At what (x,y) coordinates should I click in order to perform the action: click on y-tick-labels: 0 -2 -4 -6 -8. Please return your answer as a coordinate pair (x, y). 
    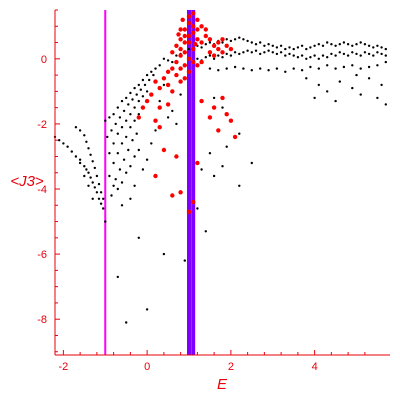
    Looking at the image, I should click on (42, 190).